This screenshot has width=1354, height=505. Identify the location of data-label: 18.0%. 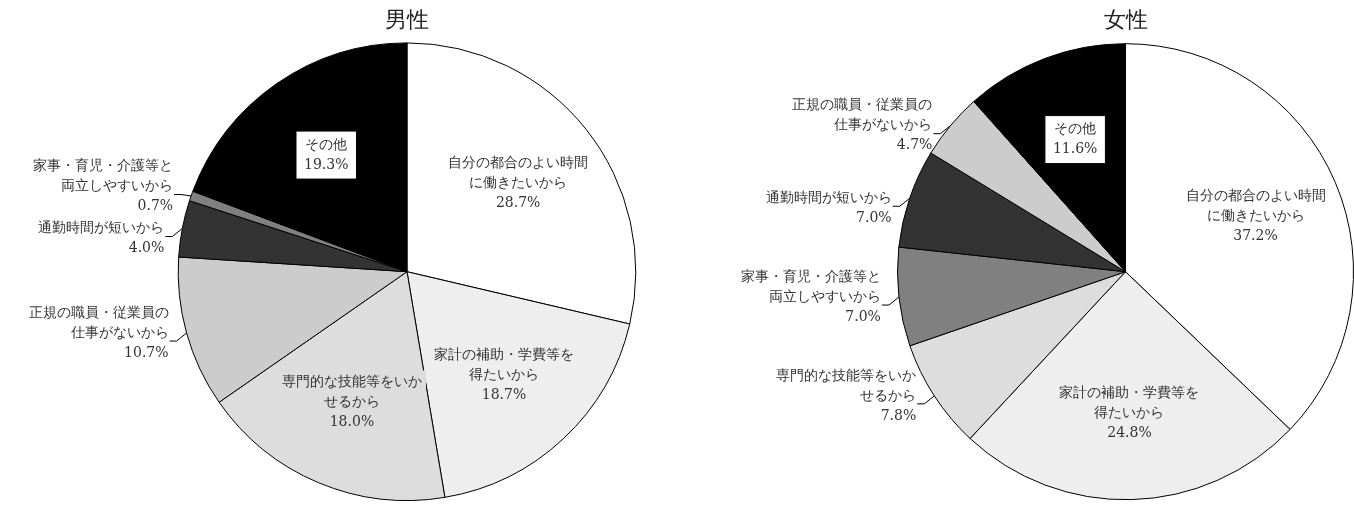
(352, 421).